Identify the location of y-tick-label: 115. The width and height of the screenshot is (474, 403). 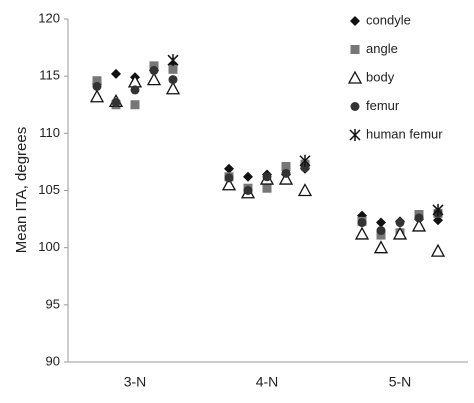
(49, 75).